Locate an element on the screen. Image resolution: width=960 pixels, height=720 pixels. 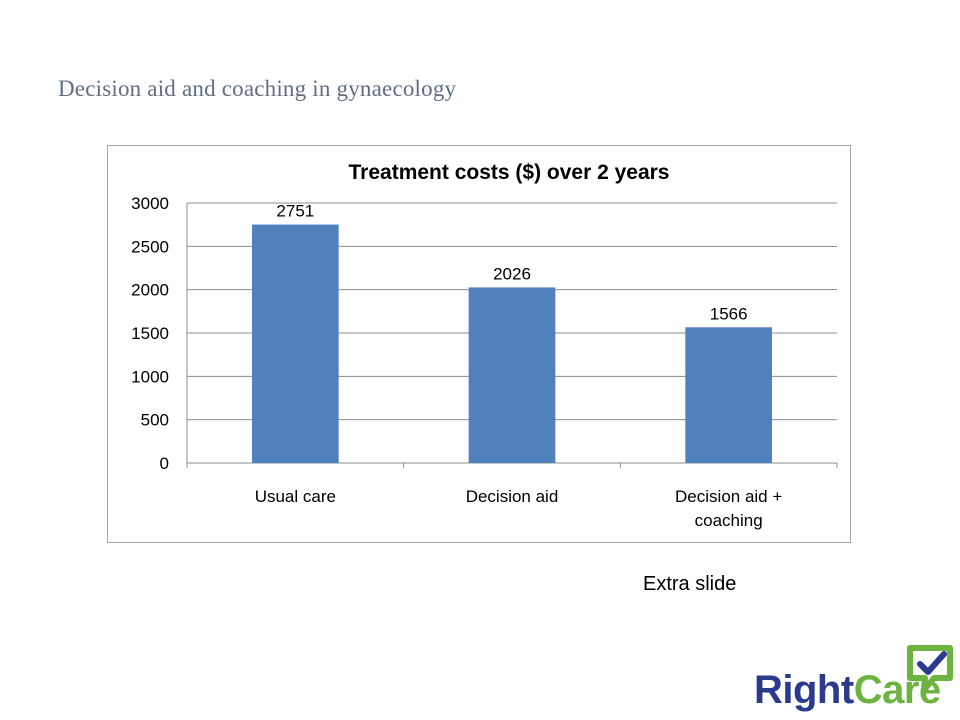
rightcare-logo: RightCare is located at coordinates (856, 680).